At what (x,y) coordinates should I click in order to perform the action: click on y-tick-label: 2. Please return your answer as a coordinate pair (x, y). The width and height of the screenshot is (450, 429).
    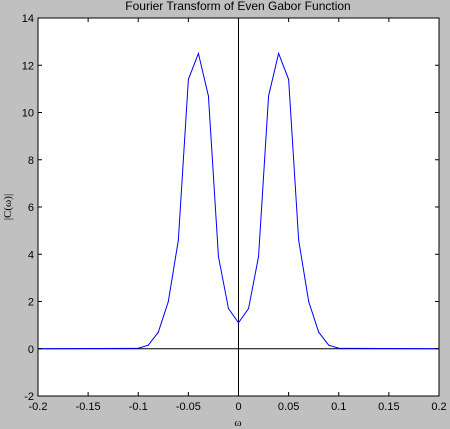
    Looking at the image, I should click on (31, 303).